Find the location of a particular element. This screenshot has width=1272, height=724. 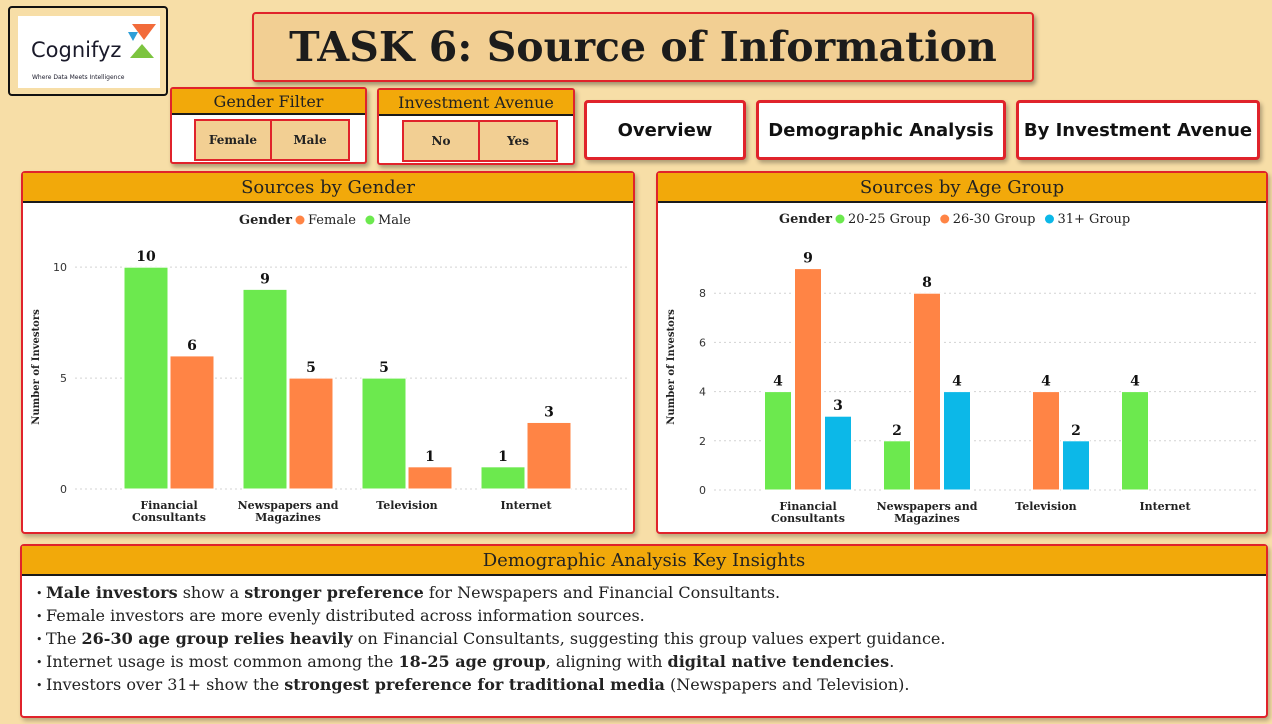

insight-emphasis: Male investors is located at coordinates (112, 592).